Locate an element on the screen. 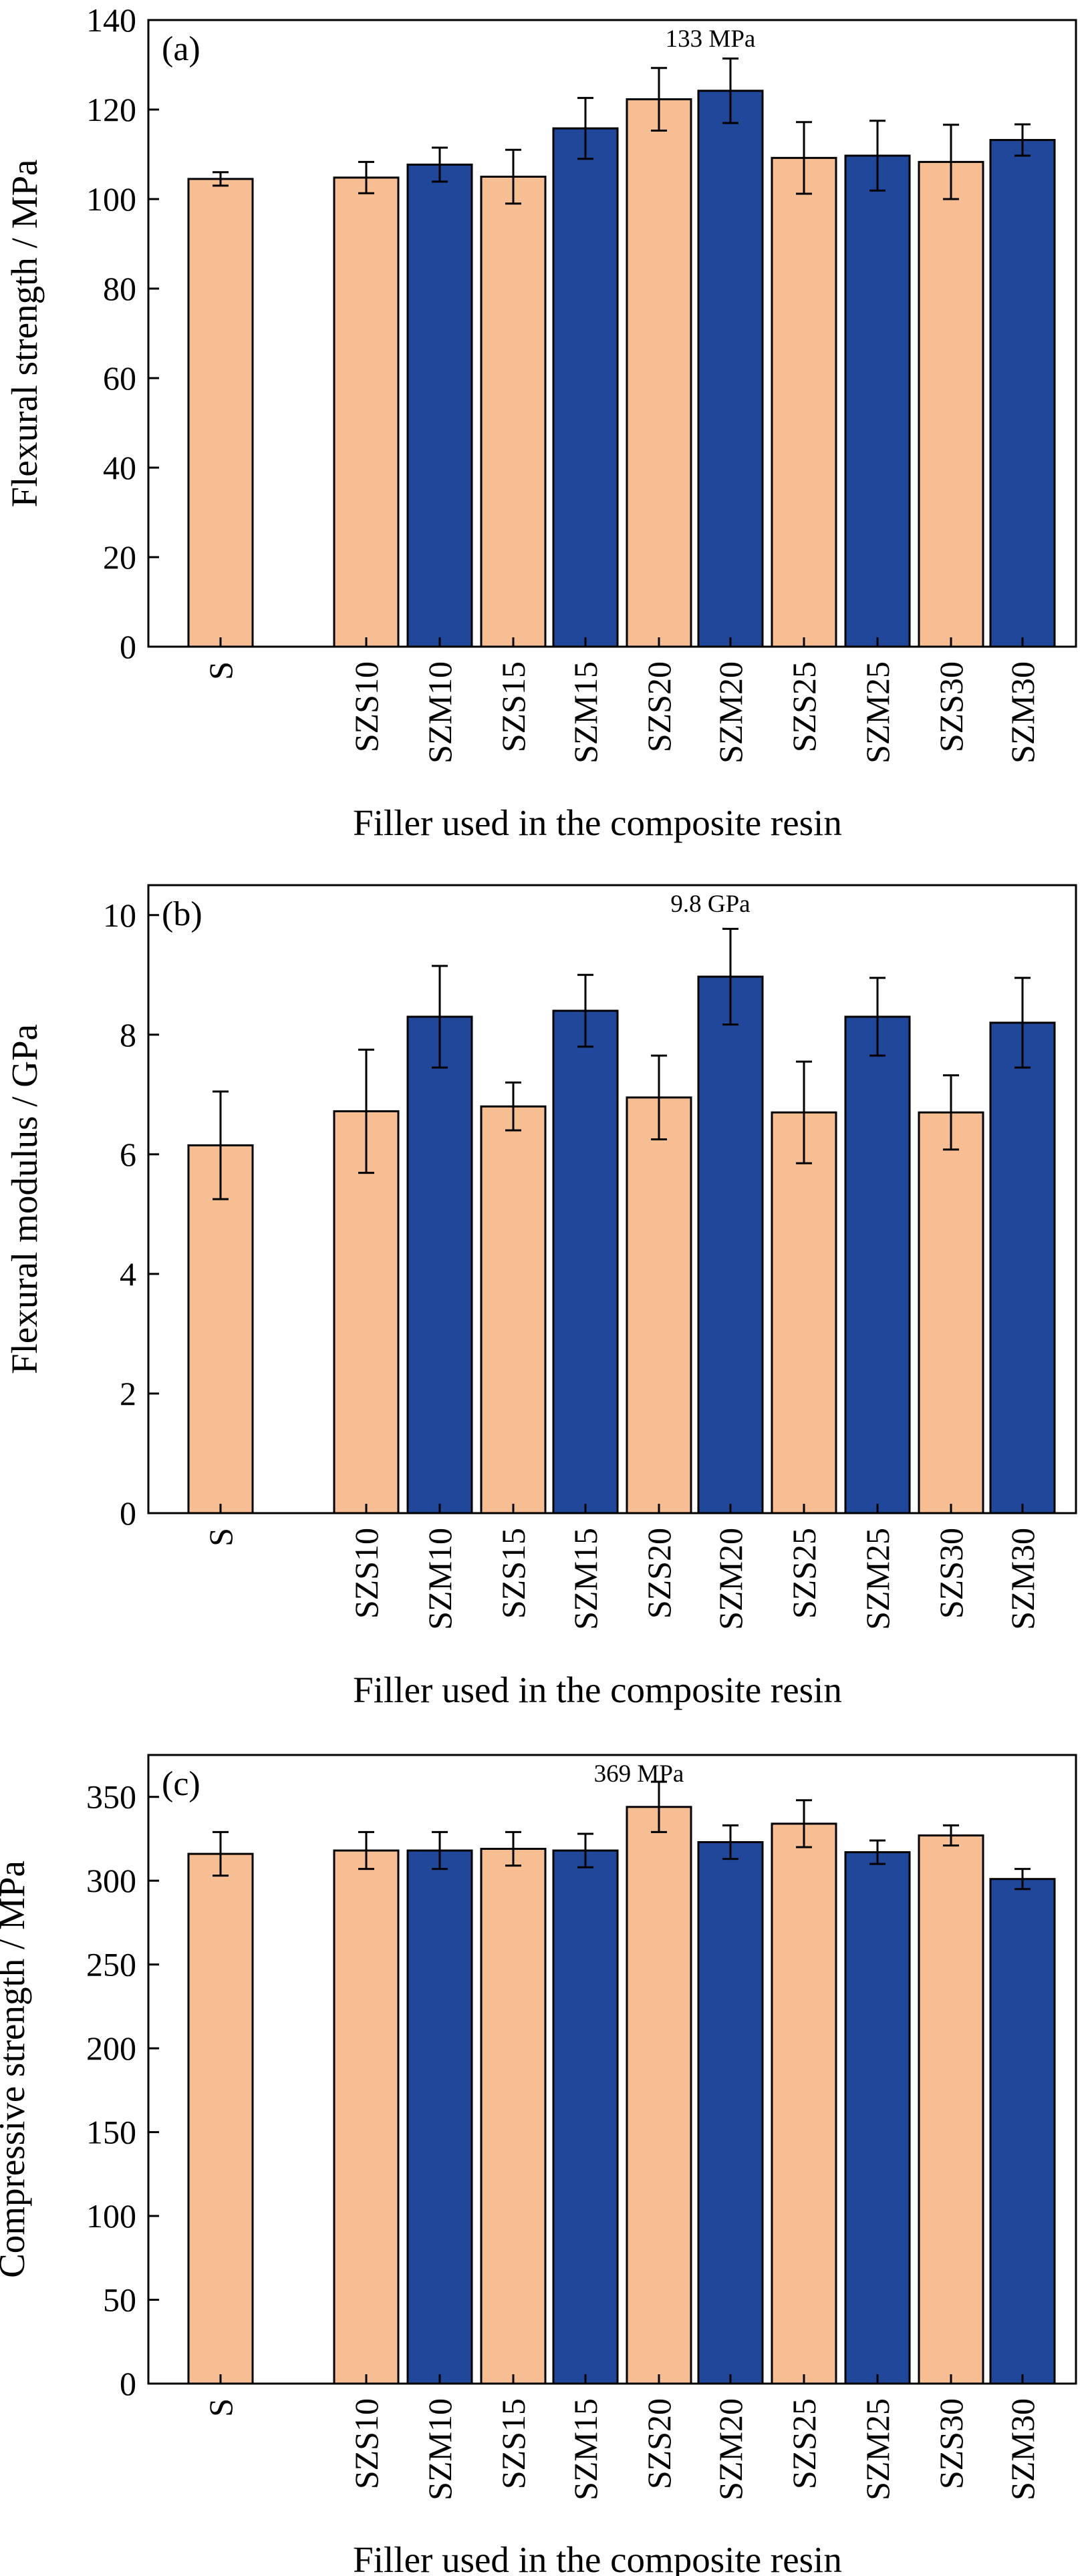 Image resolution: width=1086 pixels, height=2576 pixels. bar-szm20 is located at coordinates (730, 369).